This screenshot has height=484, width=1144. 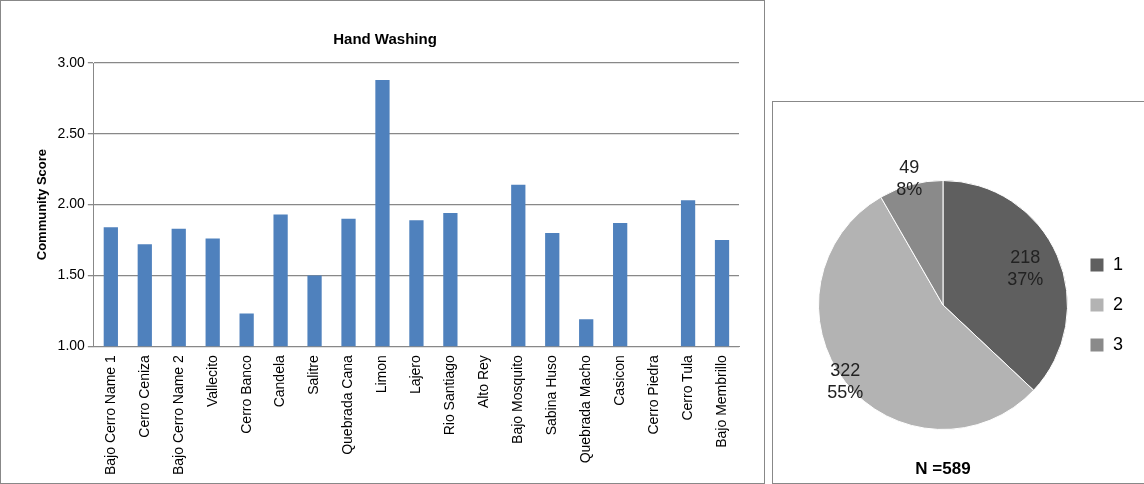 I want to click on legend-label: 3, so click(x=1117, y=343).